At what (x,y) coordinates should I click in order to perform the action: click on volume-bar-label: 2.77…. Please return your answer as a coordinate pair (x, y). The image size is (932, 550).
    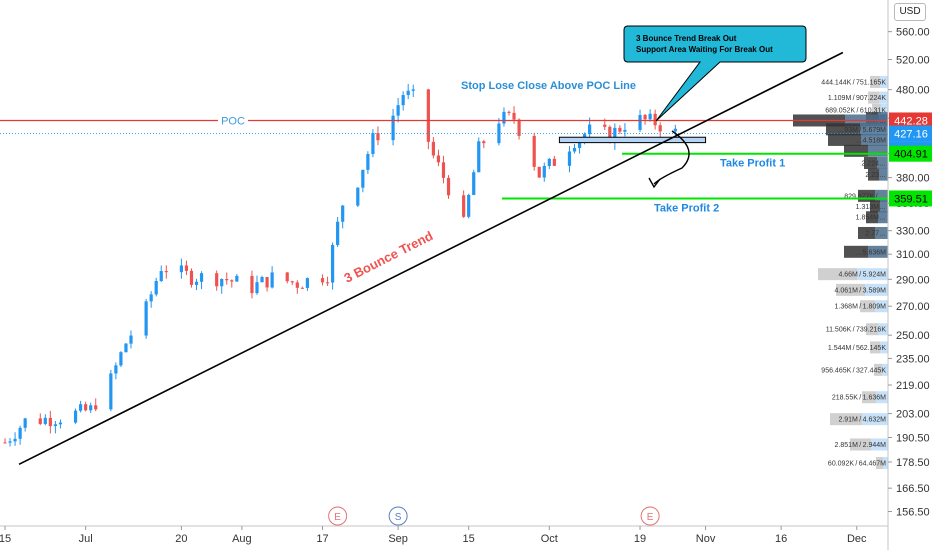
    Looking at the image, I should click on (875, 233).